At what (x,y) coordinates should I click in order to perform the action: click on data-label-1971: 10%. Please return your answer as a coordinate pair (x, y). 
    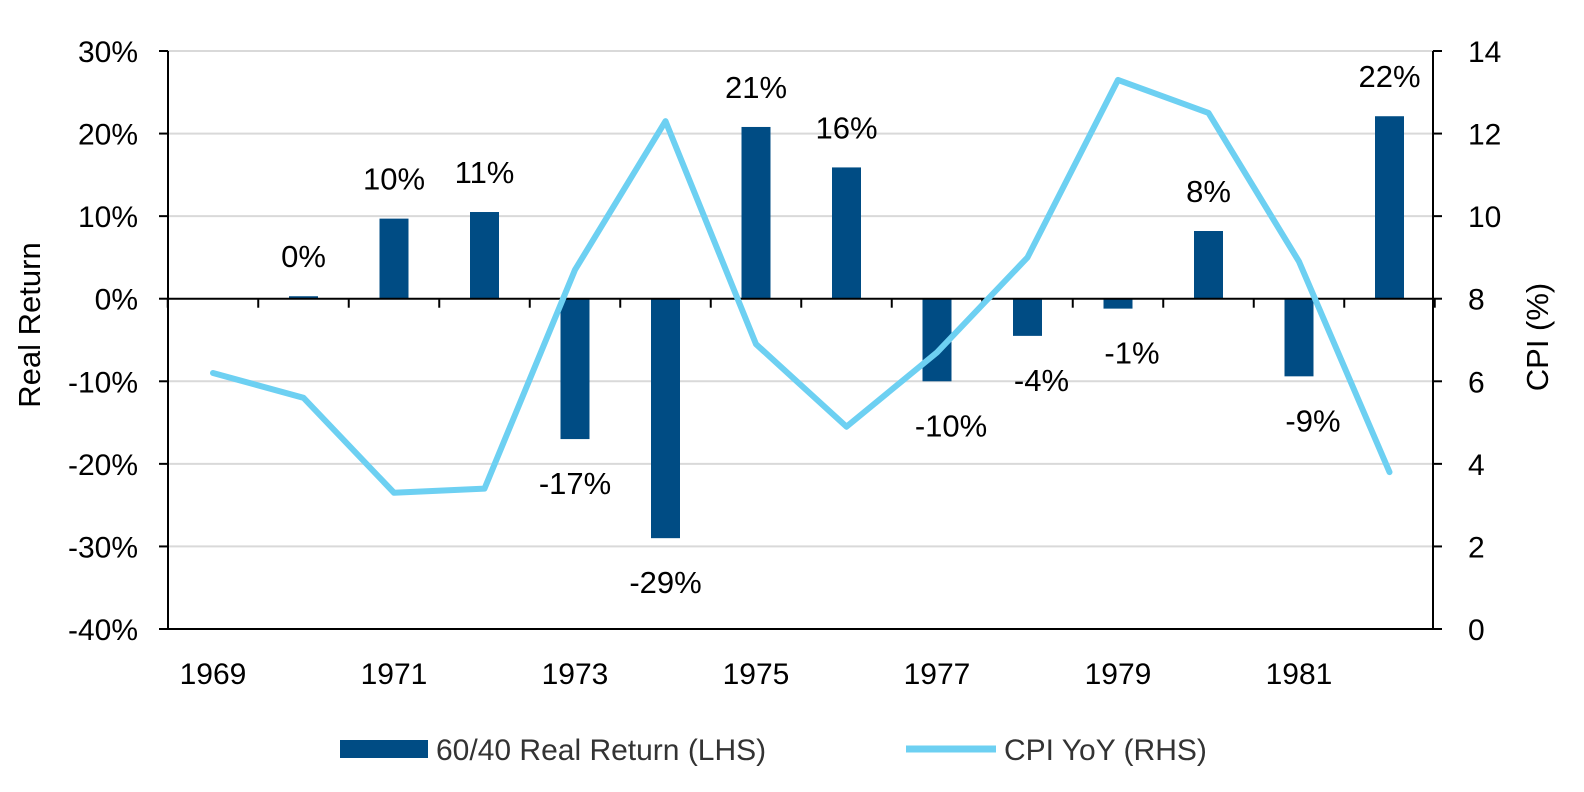
    Looking at the image, I should click on (394, 179).